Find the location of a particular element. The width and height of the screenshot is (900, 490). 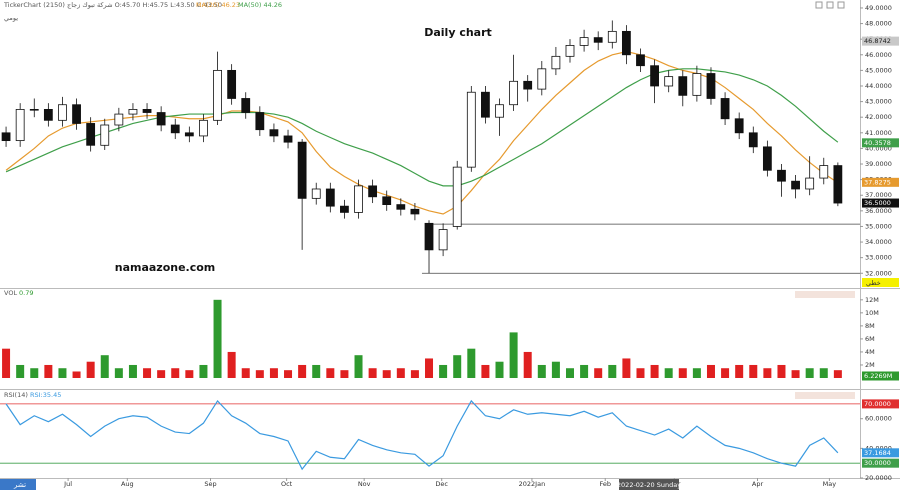

y-tick-label: 2M is located at coordinates (870, 365).